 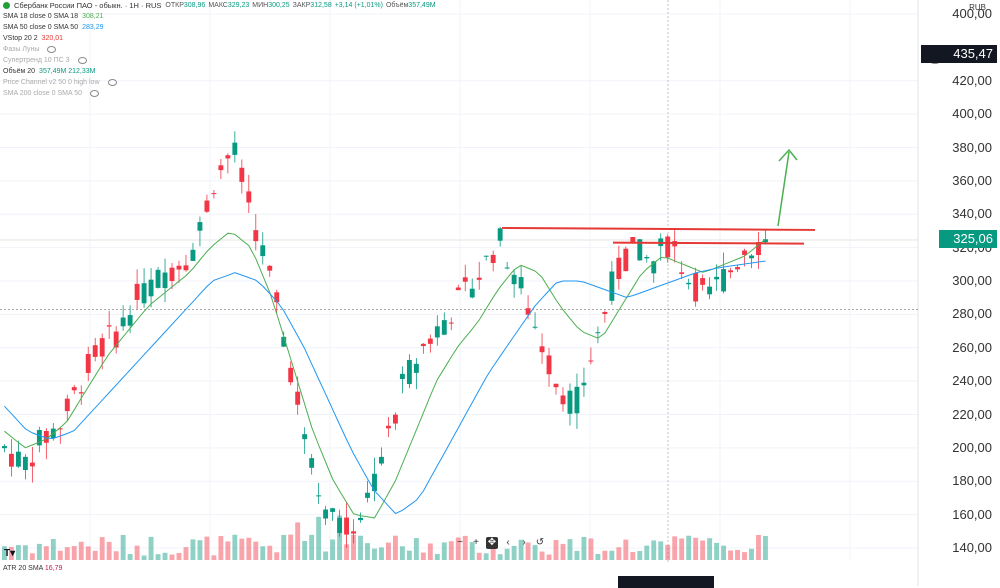 What do you see at coordinates (492, 543) in the screenshot?
I see `move-icon: ✥` at bounding box center [492, 543].